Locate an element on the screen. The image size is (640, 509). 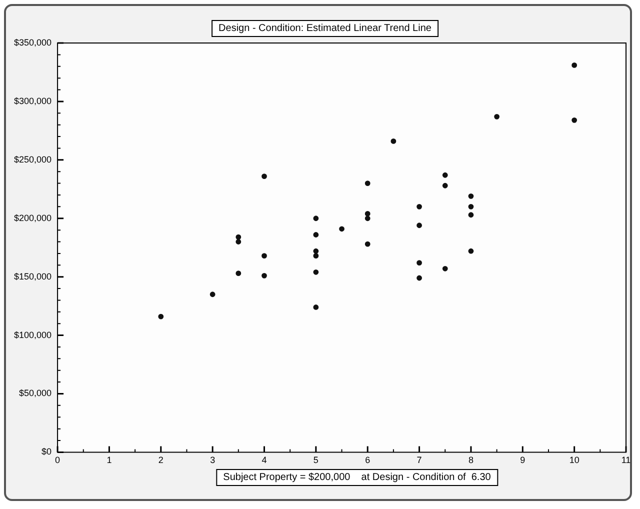
y-tick-label: $250,000 is located at coordinates (33, 159).